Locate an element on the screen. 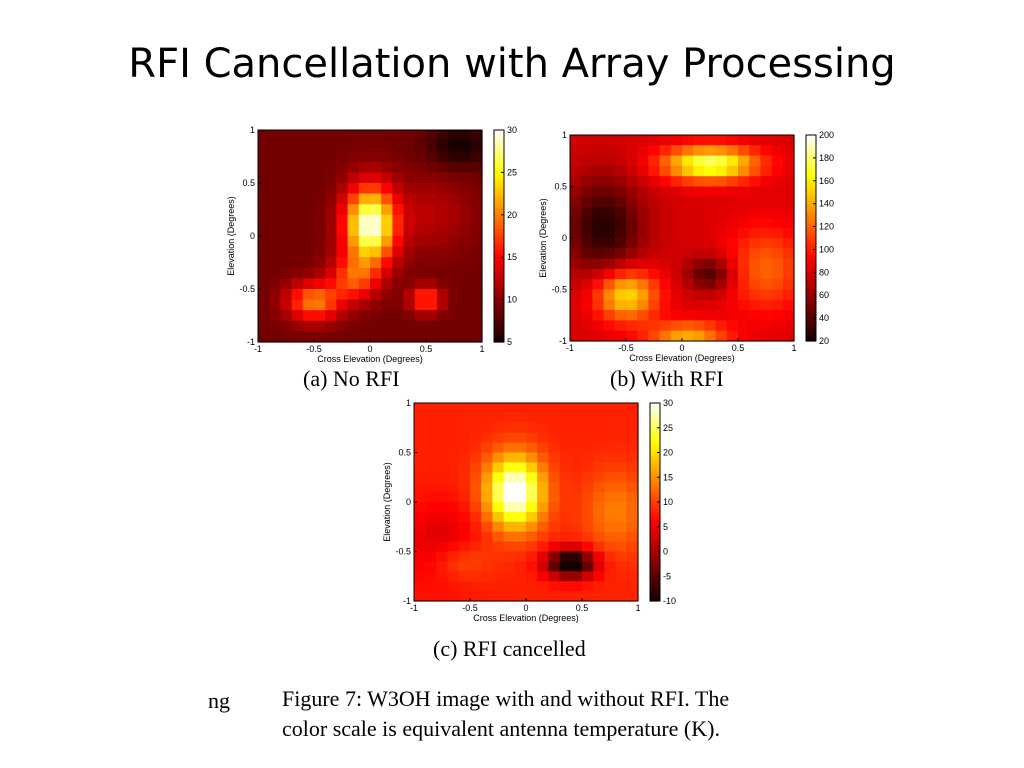 The width and height of the screenshot is (1024, 768). colorbar-tick-label: 20 is located at coordinates (512, 215).